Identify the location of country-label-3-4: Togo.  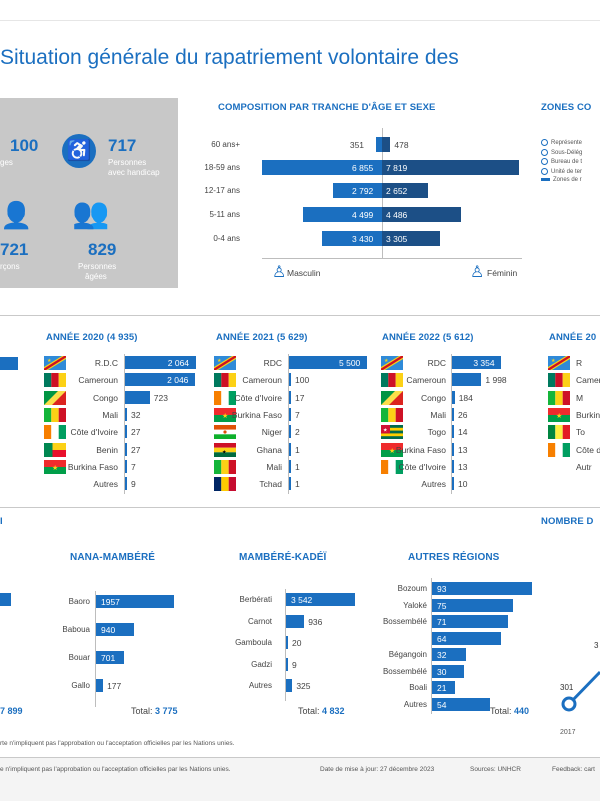
(436, 432).